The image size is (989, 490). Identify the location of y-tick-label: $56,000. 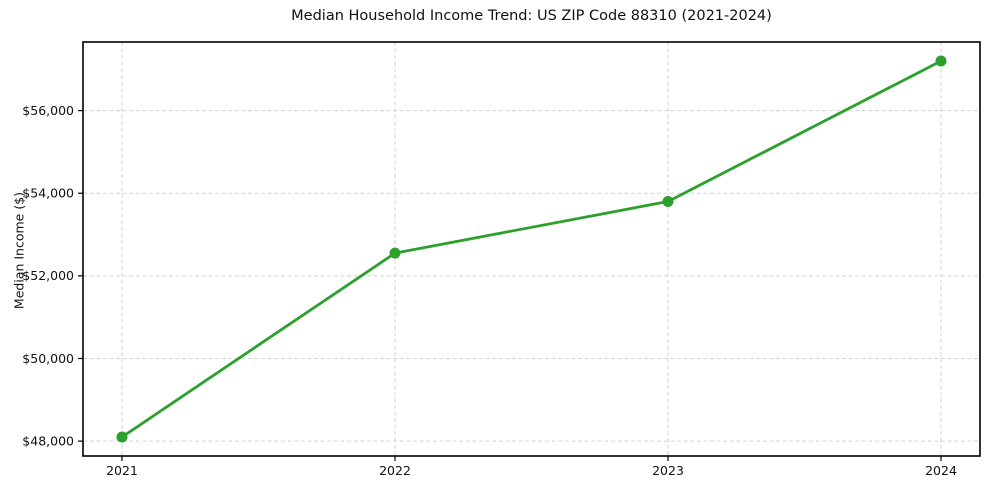
(48, 110).